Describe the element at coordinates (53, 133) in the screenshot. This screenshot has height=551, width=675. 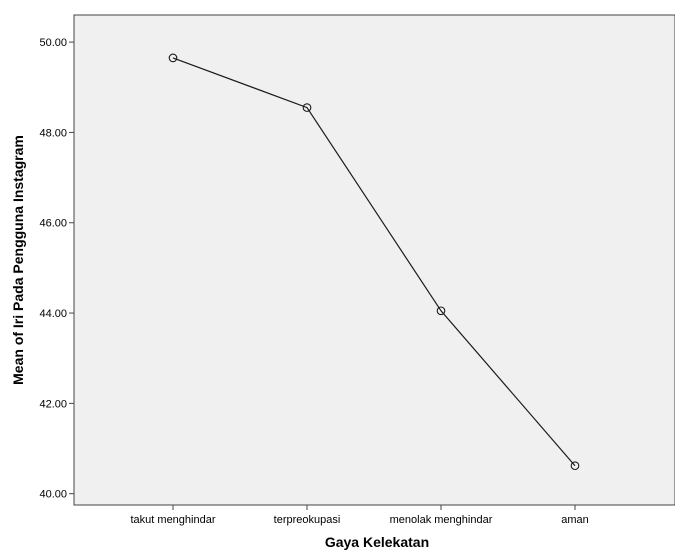
I see `y-tick-label: 48.00` at that location.